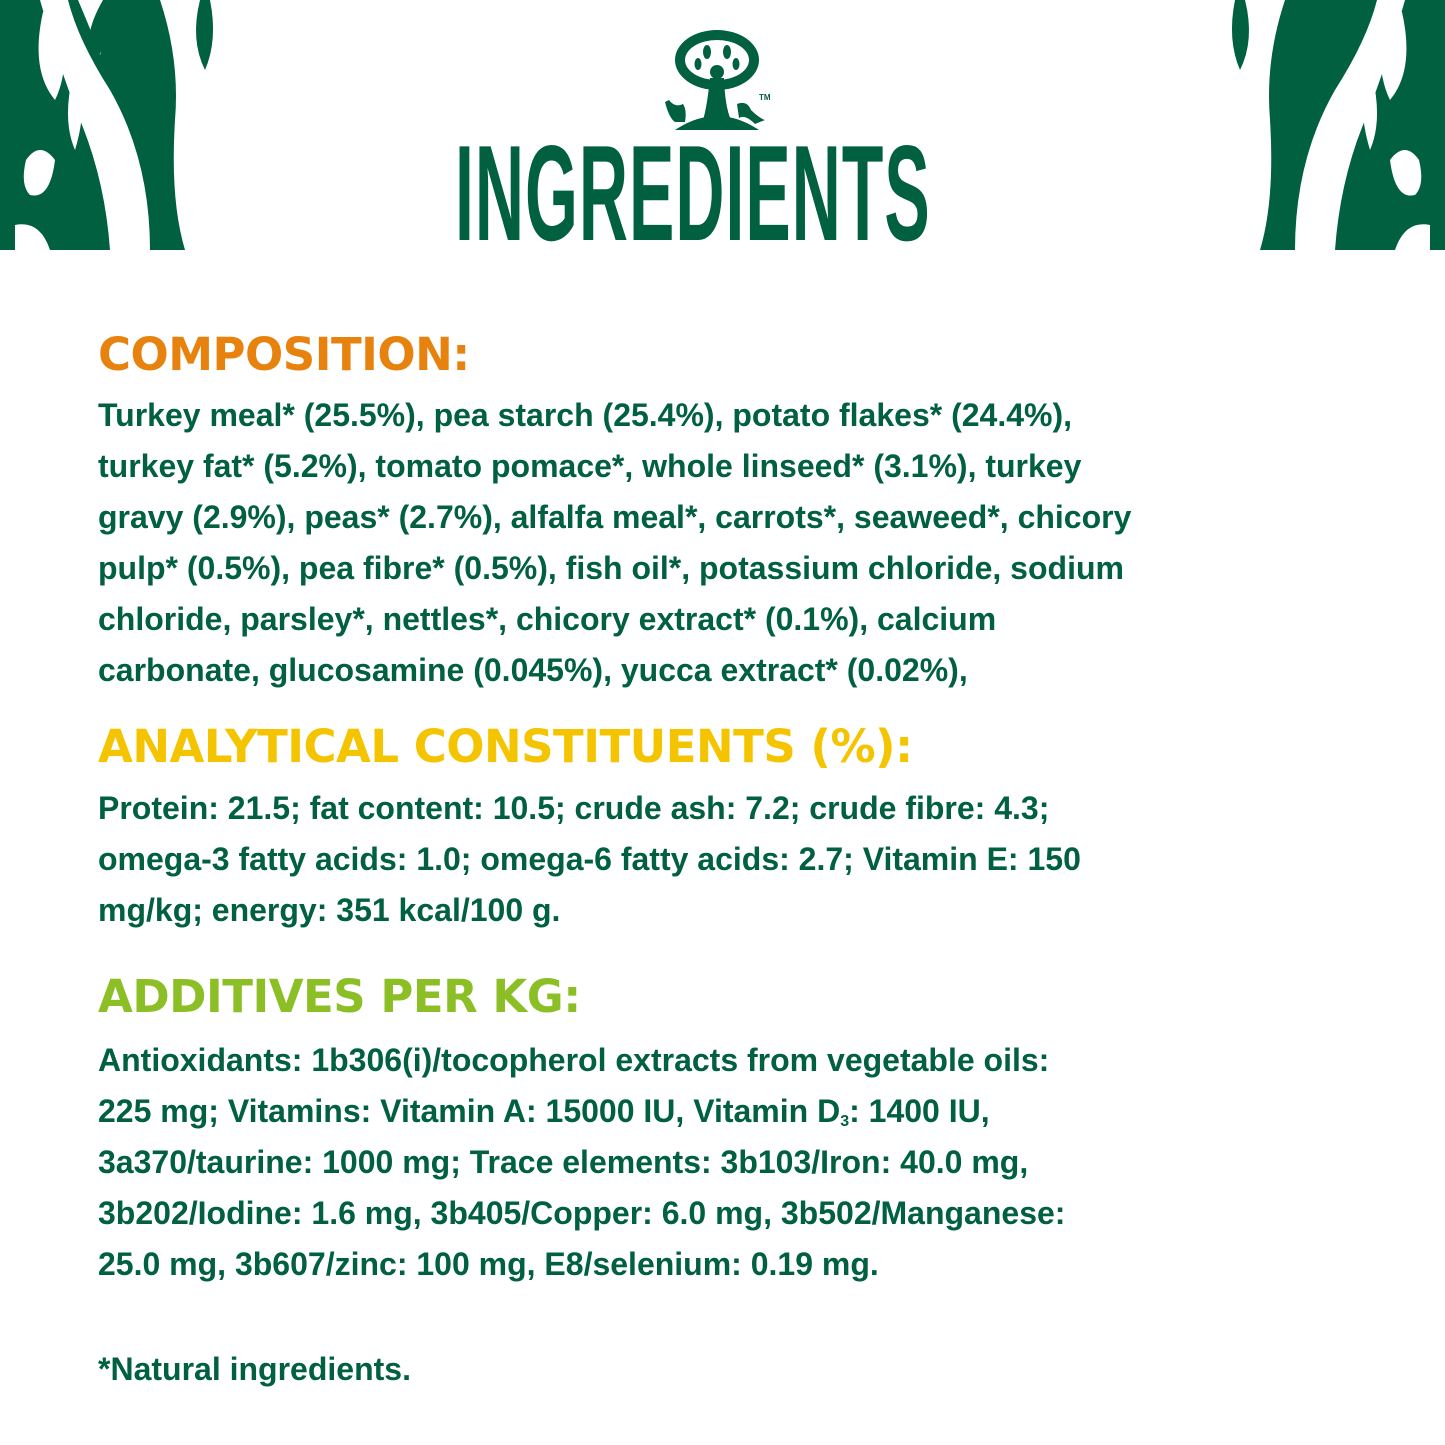 The image size is (1445, 1445). What do you see at coordinates (122, 125) in the screenshot?
I see `leaf-decoration-left` at bounding box center [122, 125].